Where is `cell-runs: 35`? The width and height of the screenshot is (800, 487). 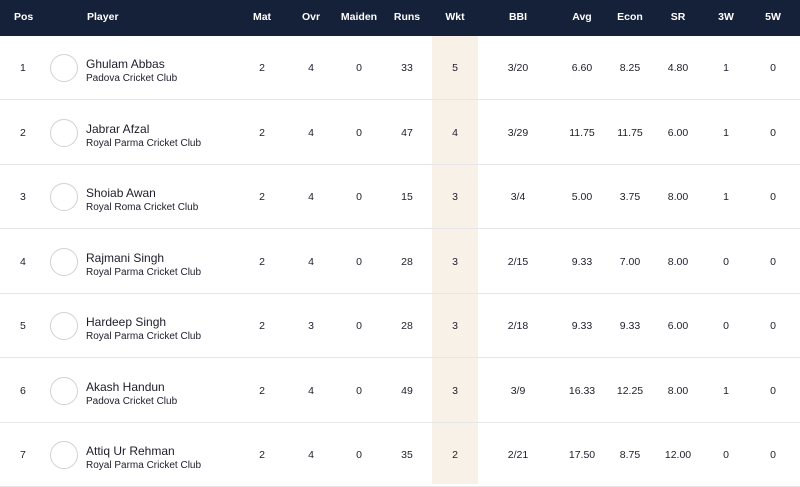
cell-runs: 35 is located at coordinates (407, 455).